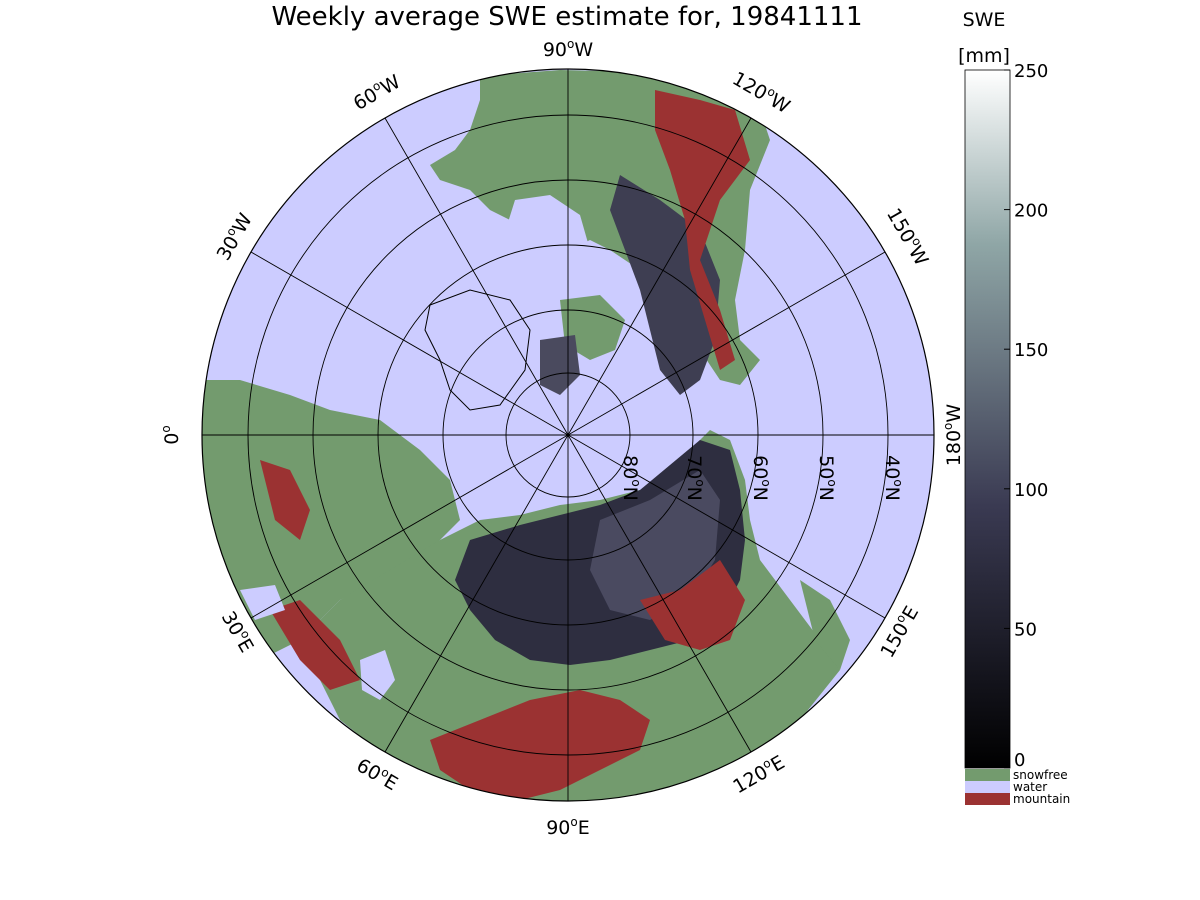 The width and height of the screenshot is (1200, 900). Describe the element at coordinates (547, 233) in the screenshot. I see `hudson-bay` at that location.